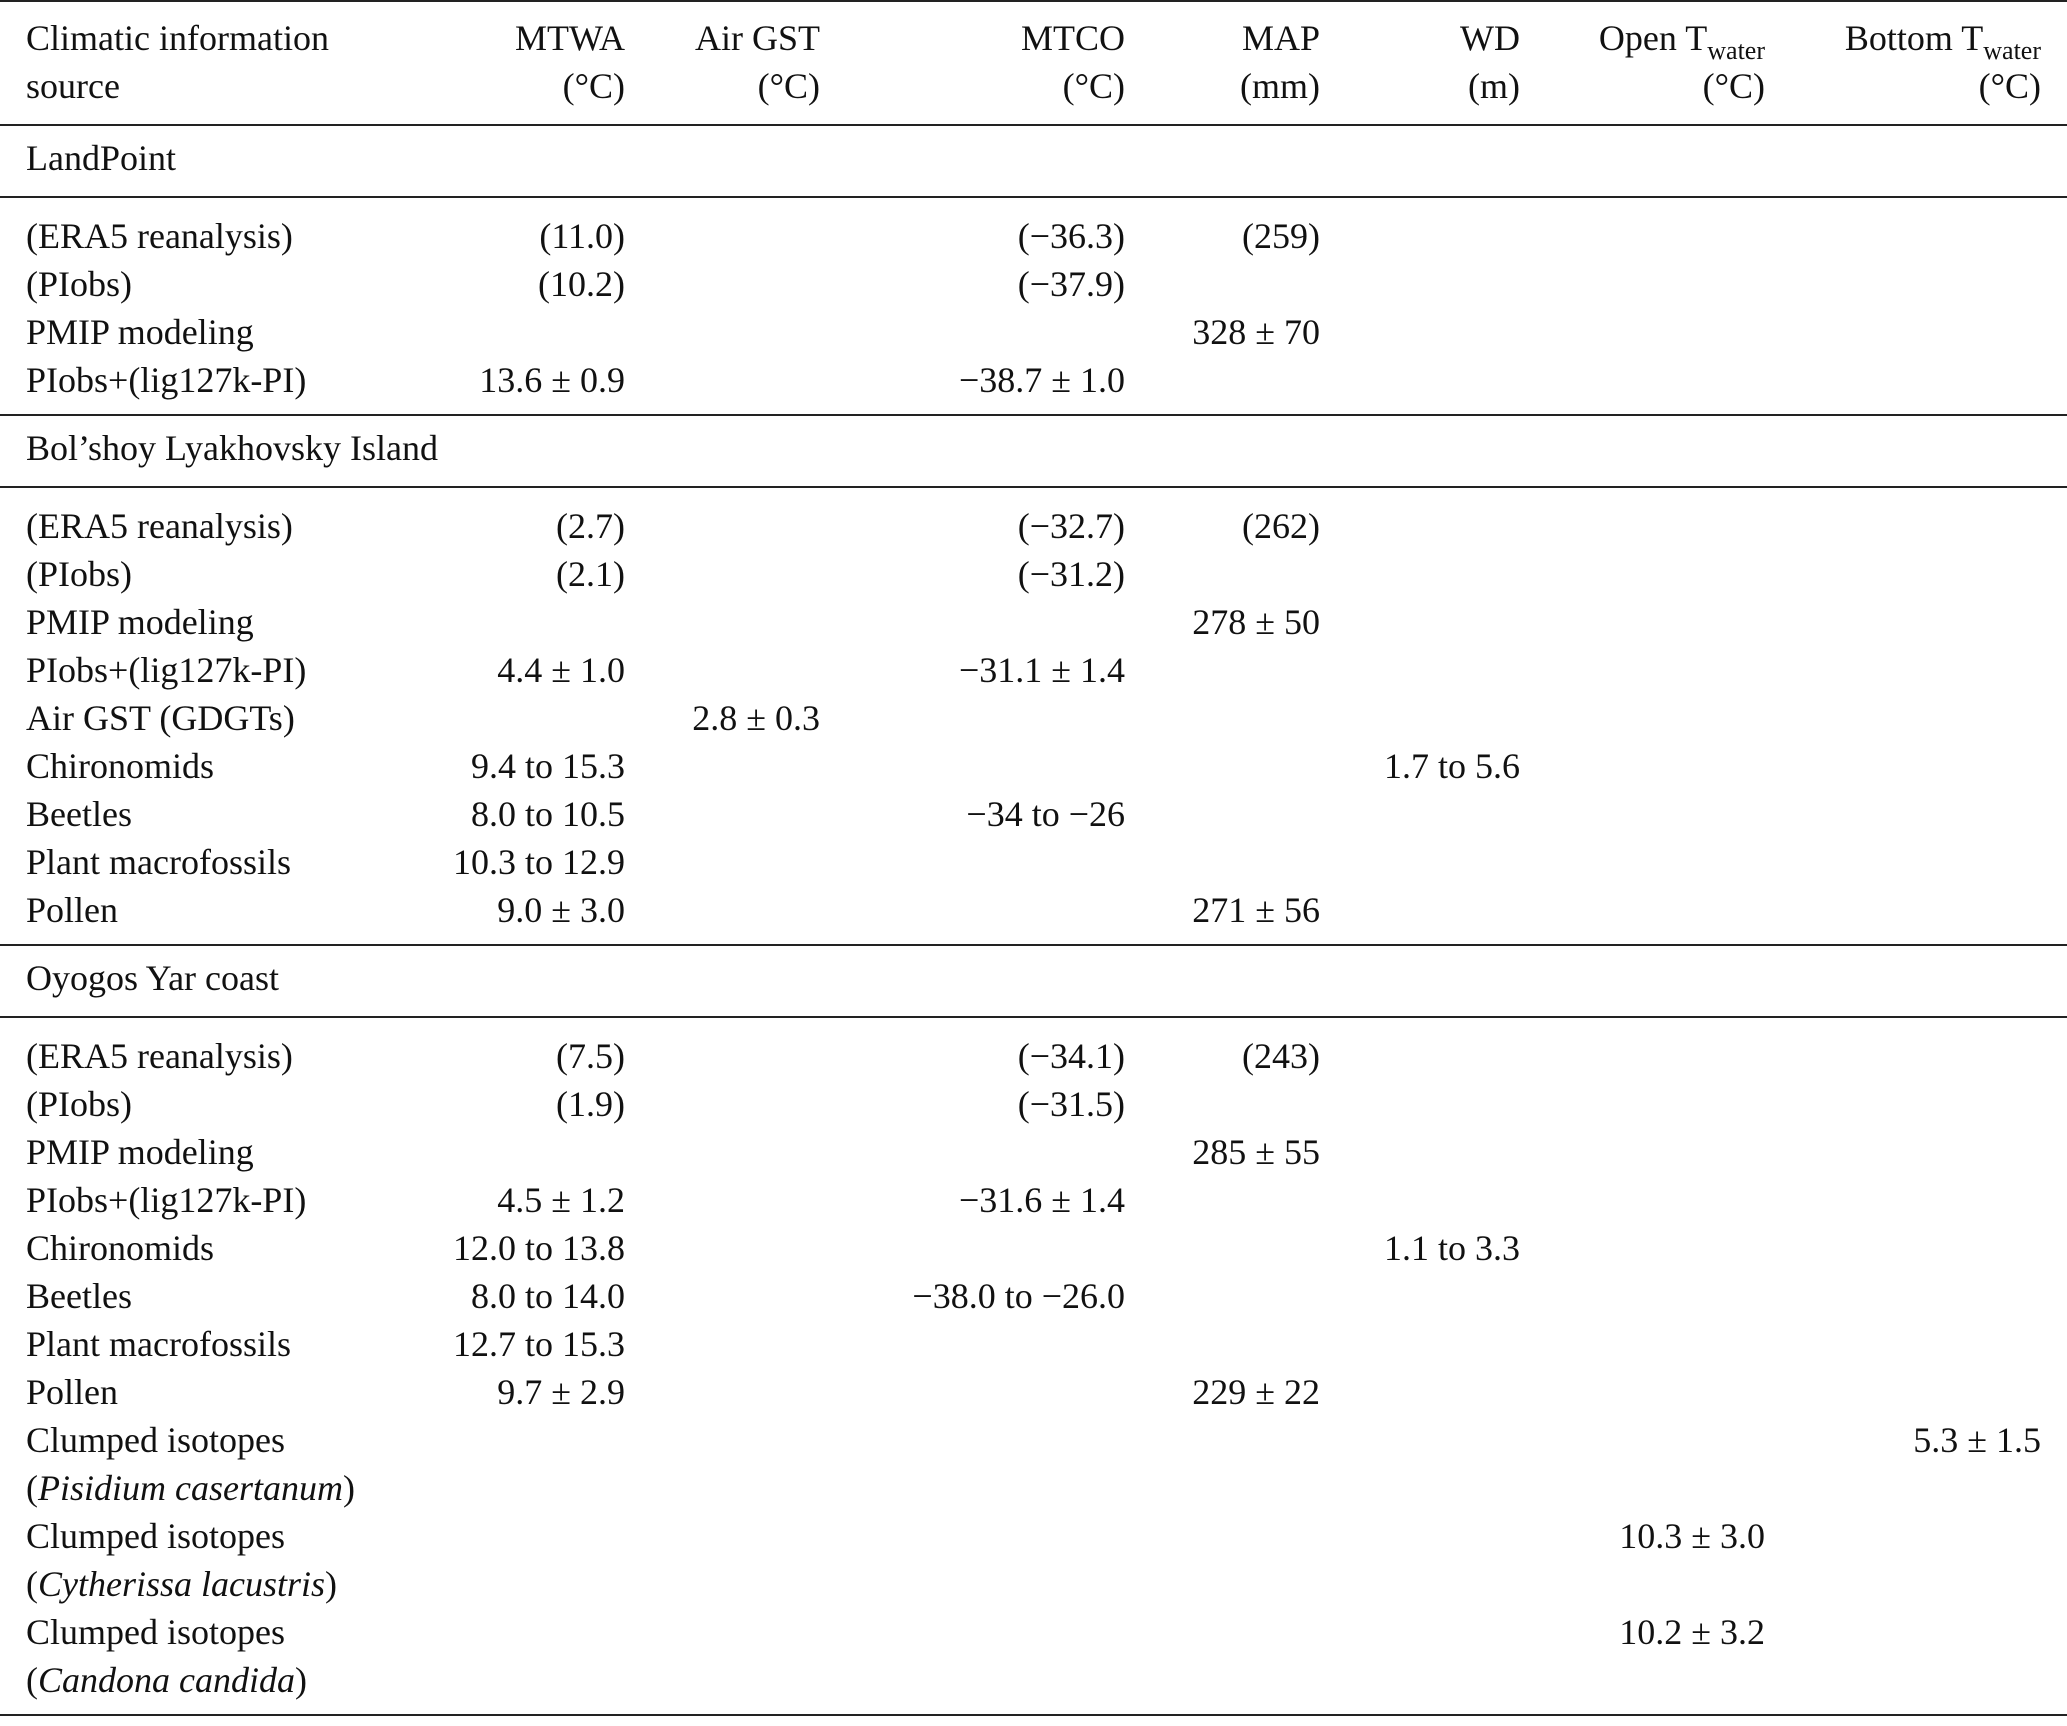  What do you see at coordinates (1256, 332) in the screenshot?
I see `cell-map: 328 ± 70` at bounding box center [1256, 332].